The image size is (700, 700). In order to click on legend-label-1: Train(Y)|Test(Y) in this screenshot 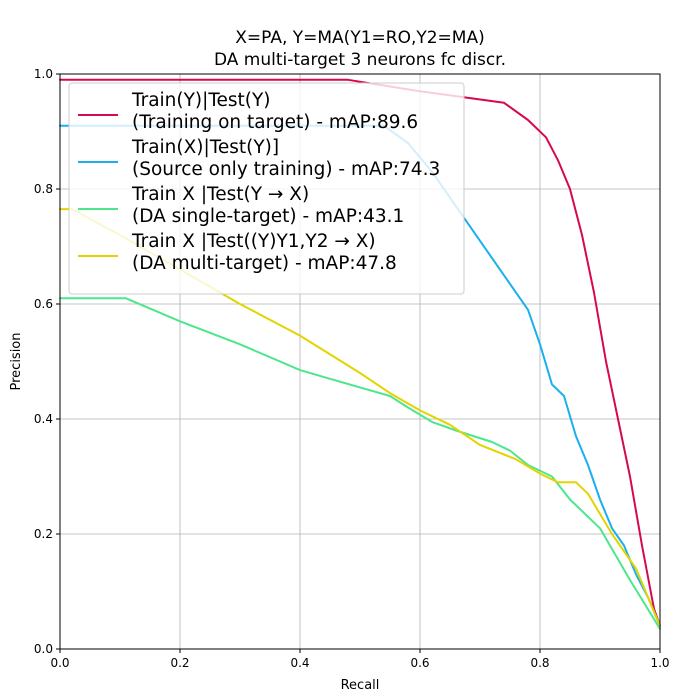, I will do `click(201, 100)`.